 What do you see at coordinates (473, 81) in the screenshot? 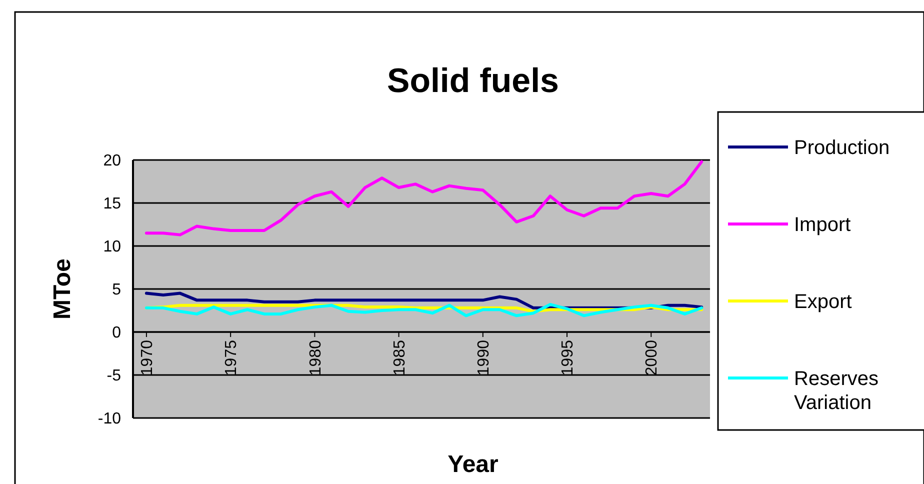
I see `chart-title: Solid fuels` at bounding box center [473, 81].